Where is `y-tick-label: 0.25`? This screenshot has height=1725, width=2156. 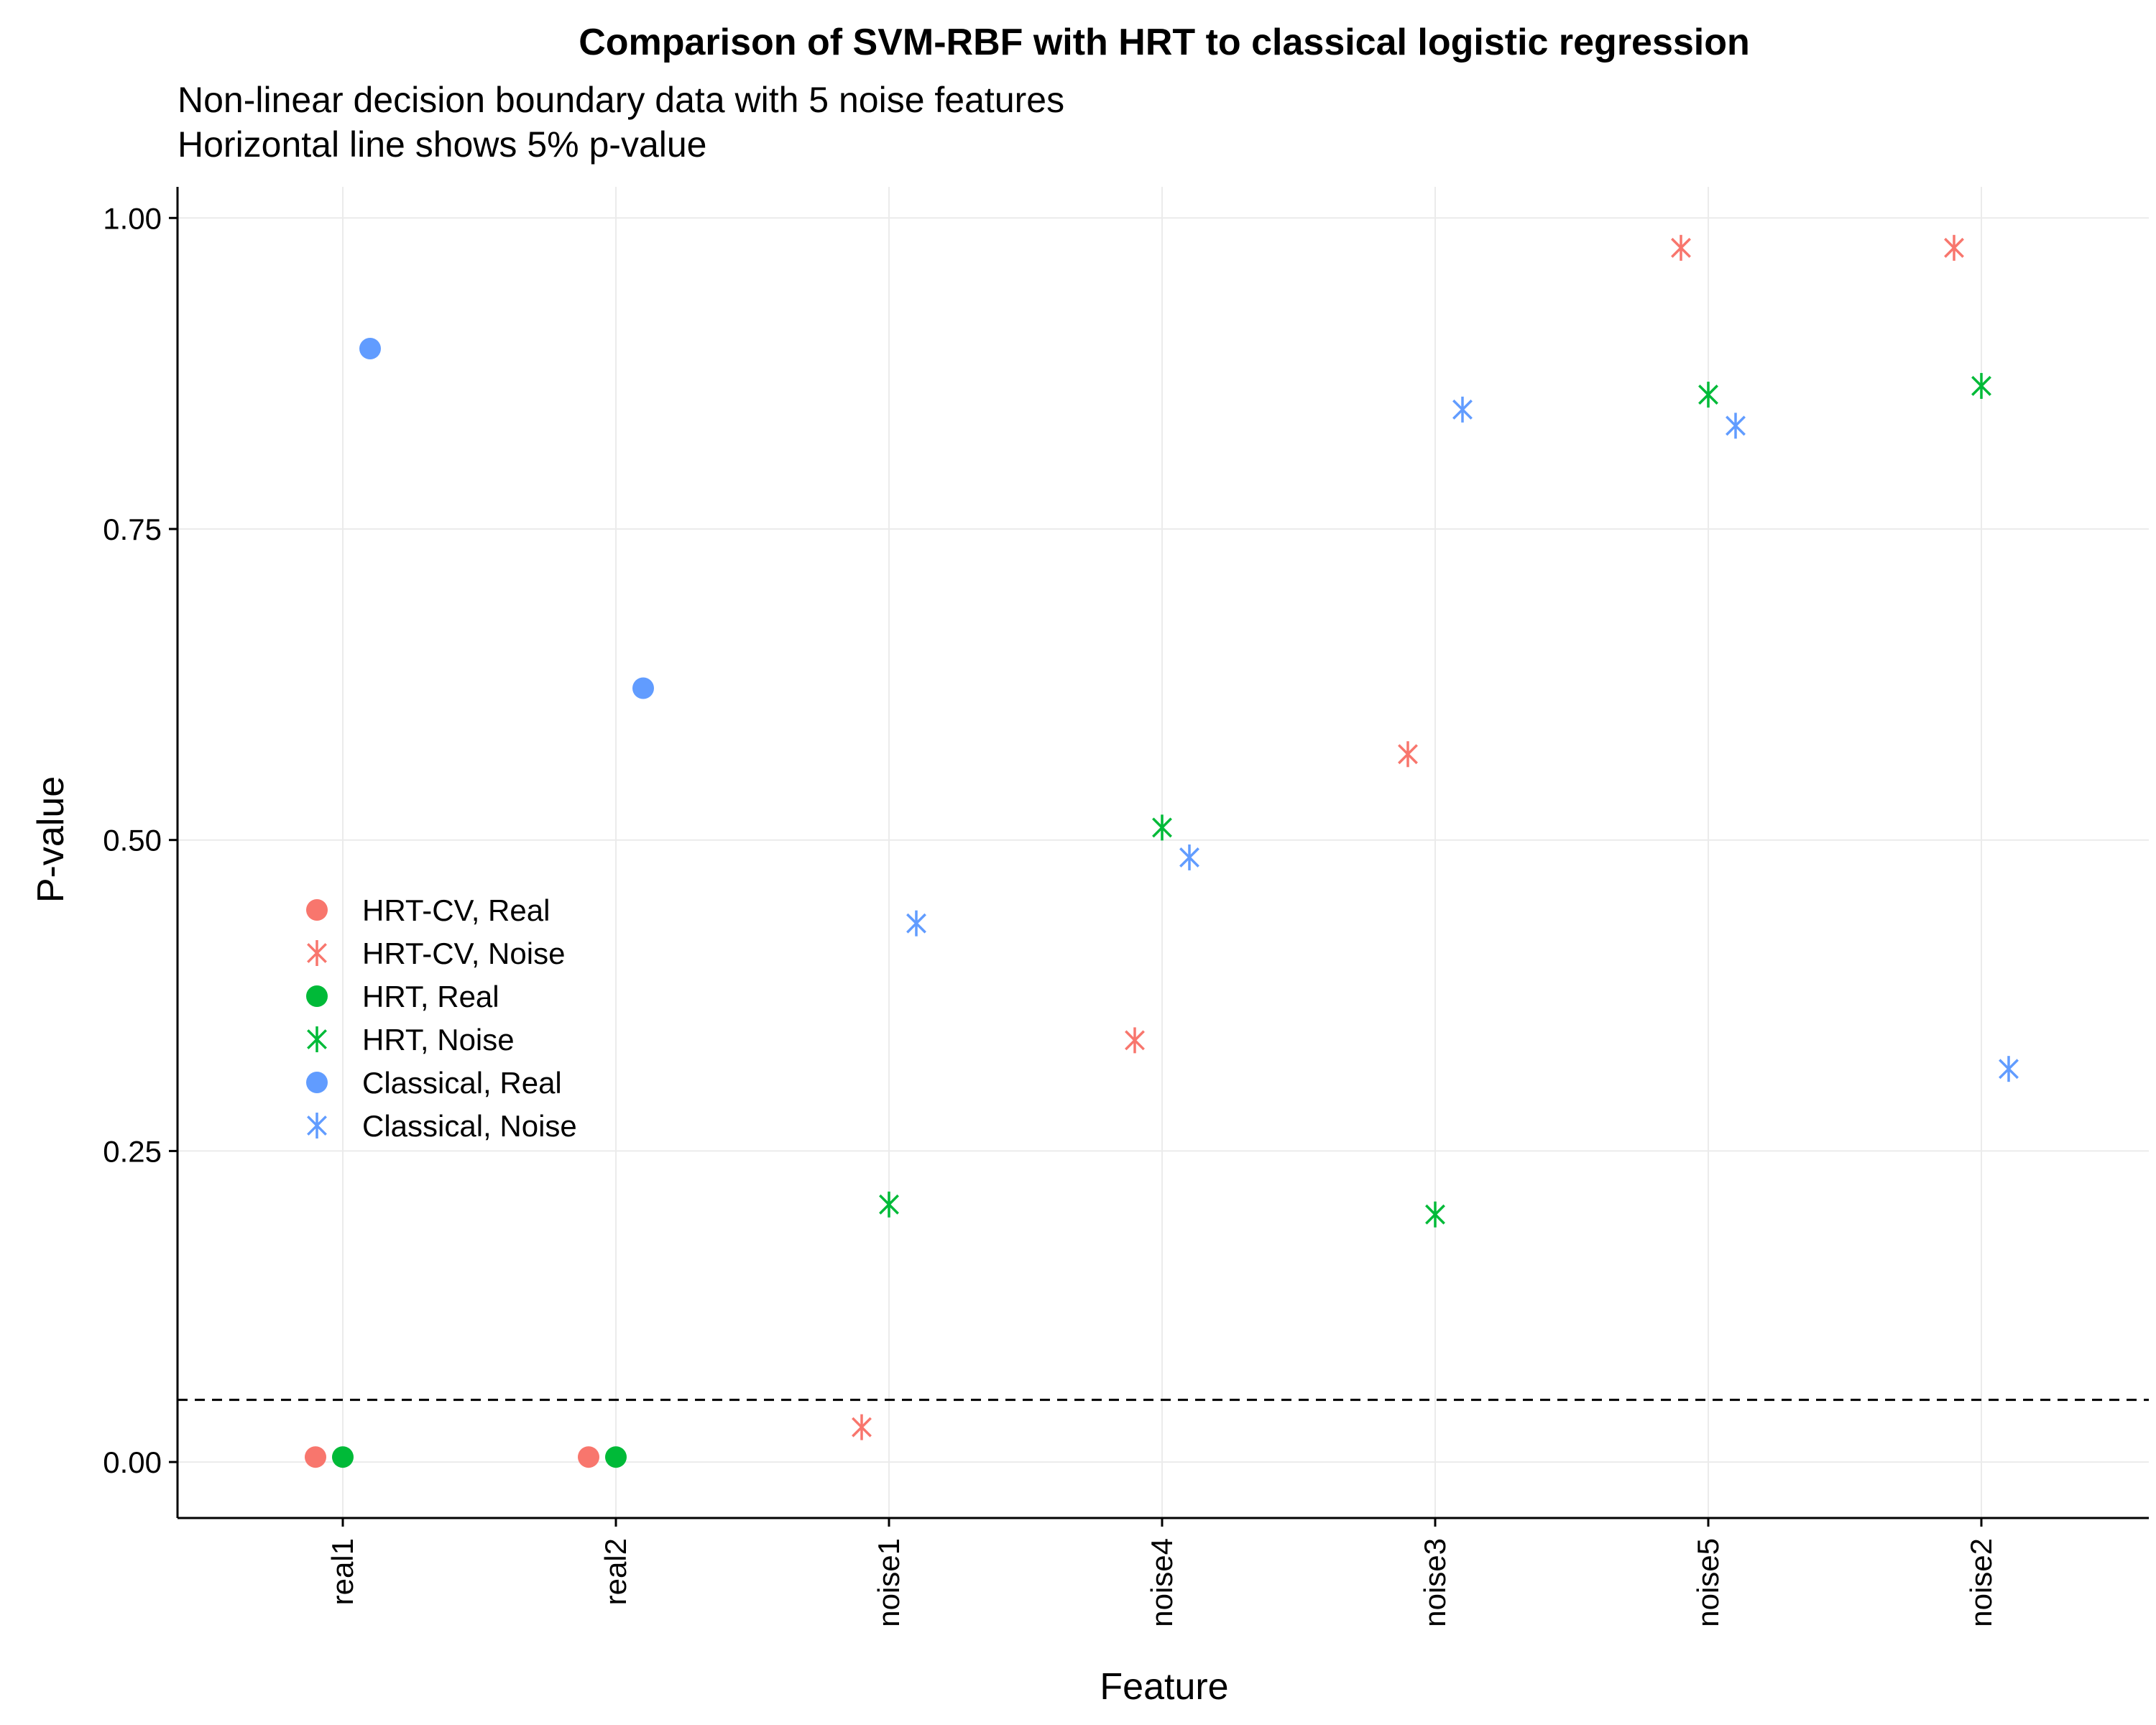 y-tick-label: 0.25 is located at coordinates (132, 1151).